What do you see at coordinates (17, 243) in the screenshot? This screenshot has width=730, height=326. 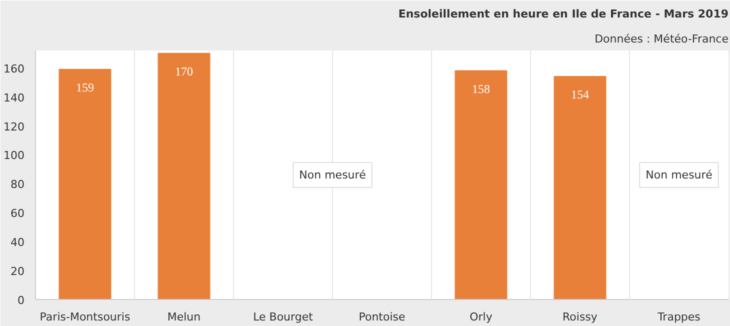 I see `y-tick-label: 40` at bounding box center [17, 243].